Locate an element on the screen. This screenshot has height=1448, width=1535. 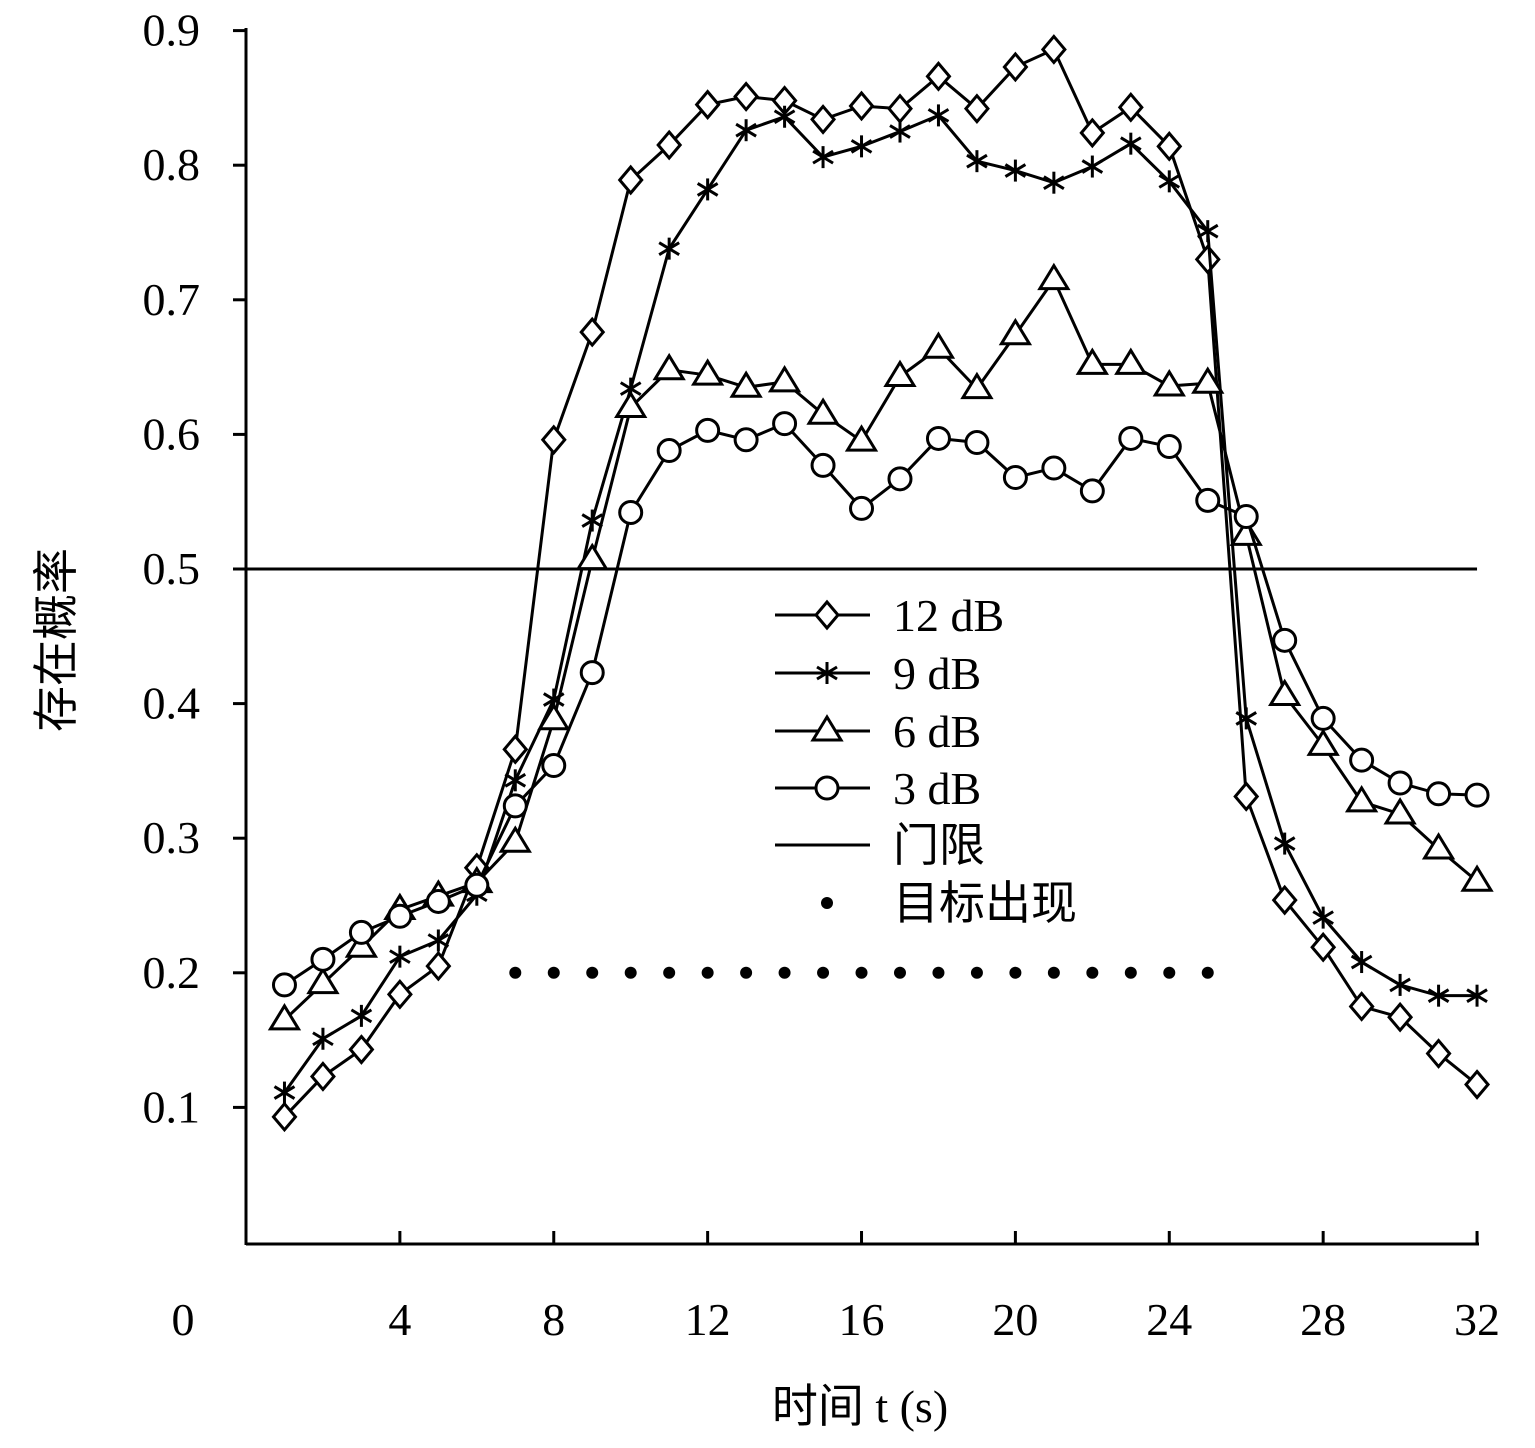
x-tick-label: 12 is located at coordinates (708, 1319).